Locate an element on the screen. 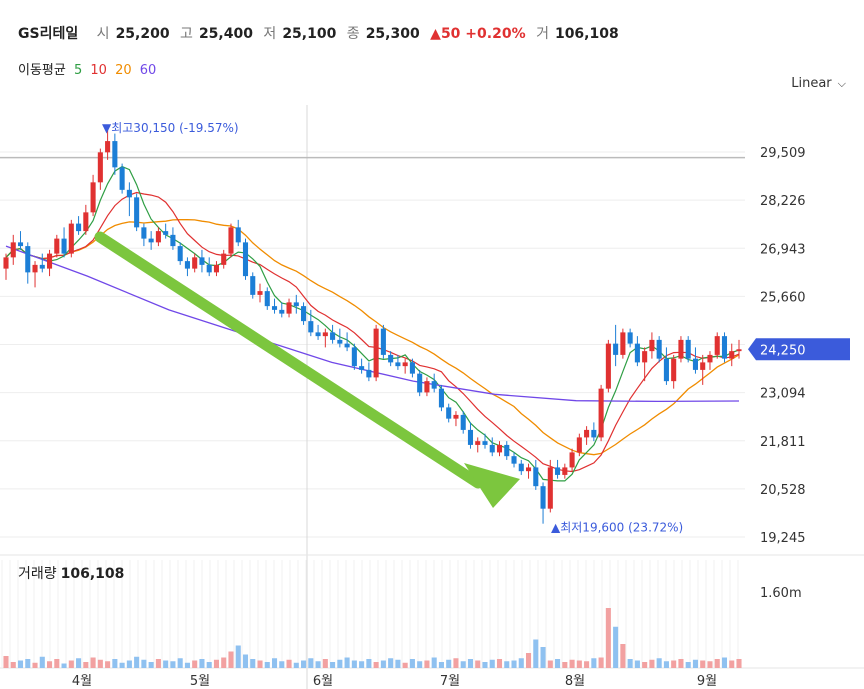  current-price-tag-bg is located at coordinates (799, 349).